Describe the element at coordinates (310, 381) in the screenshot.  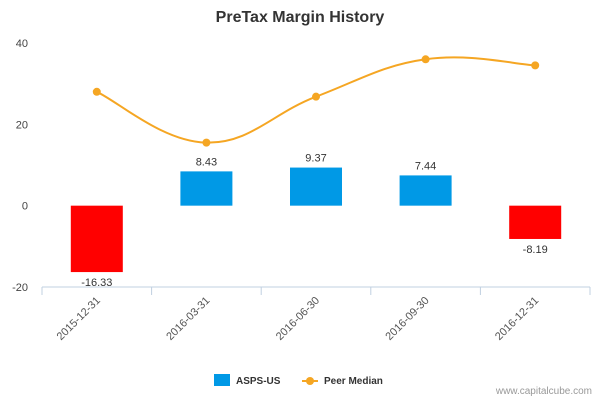
I see `legend-marker-peer` at that location.